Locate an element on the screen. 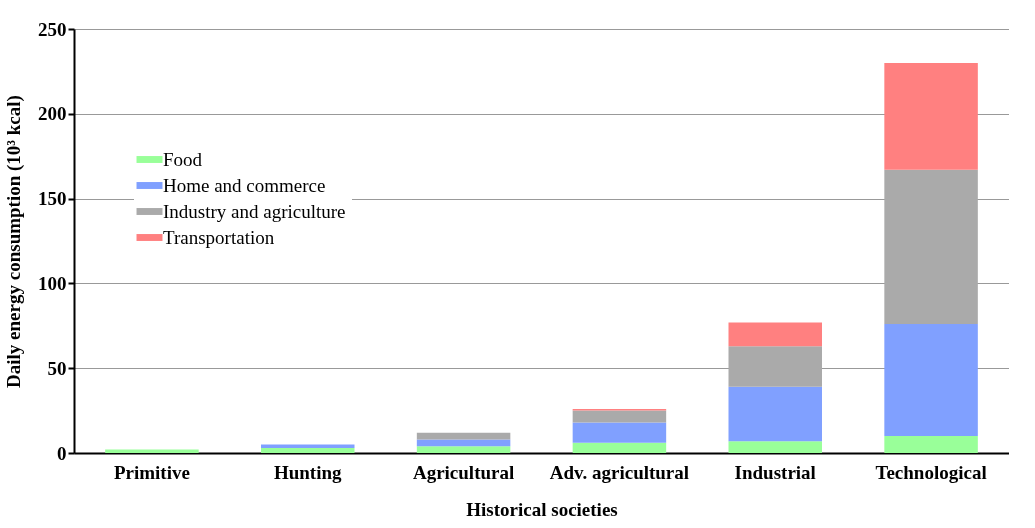 The image size is (1035, 528). x-tick-label: Hunting is located at coordinates (308, 472).